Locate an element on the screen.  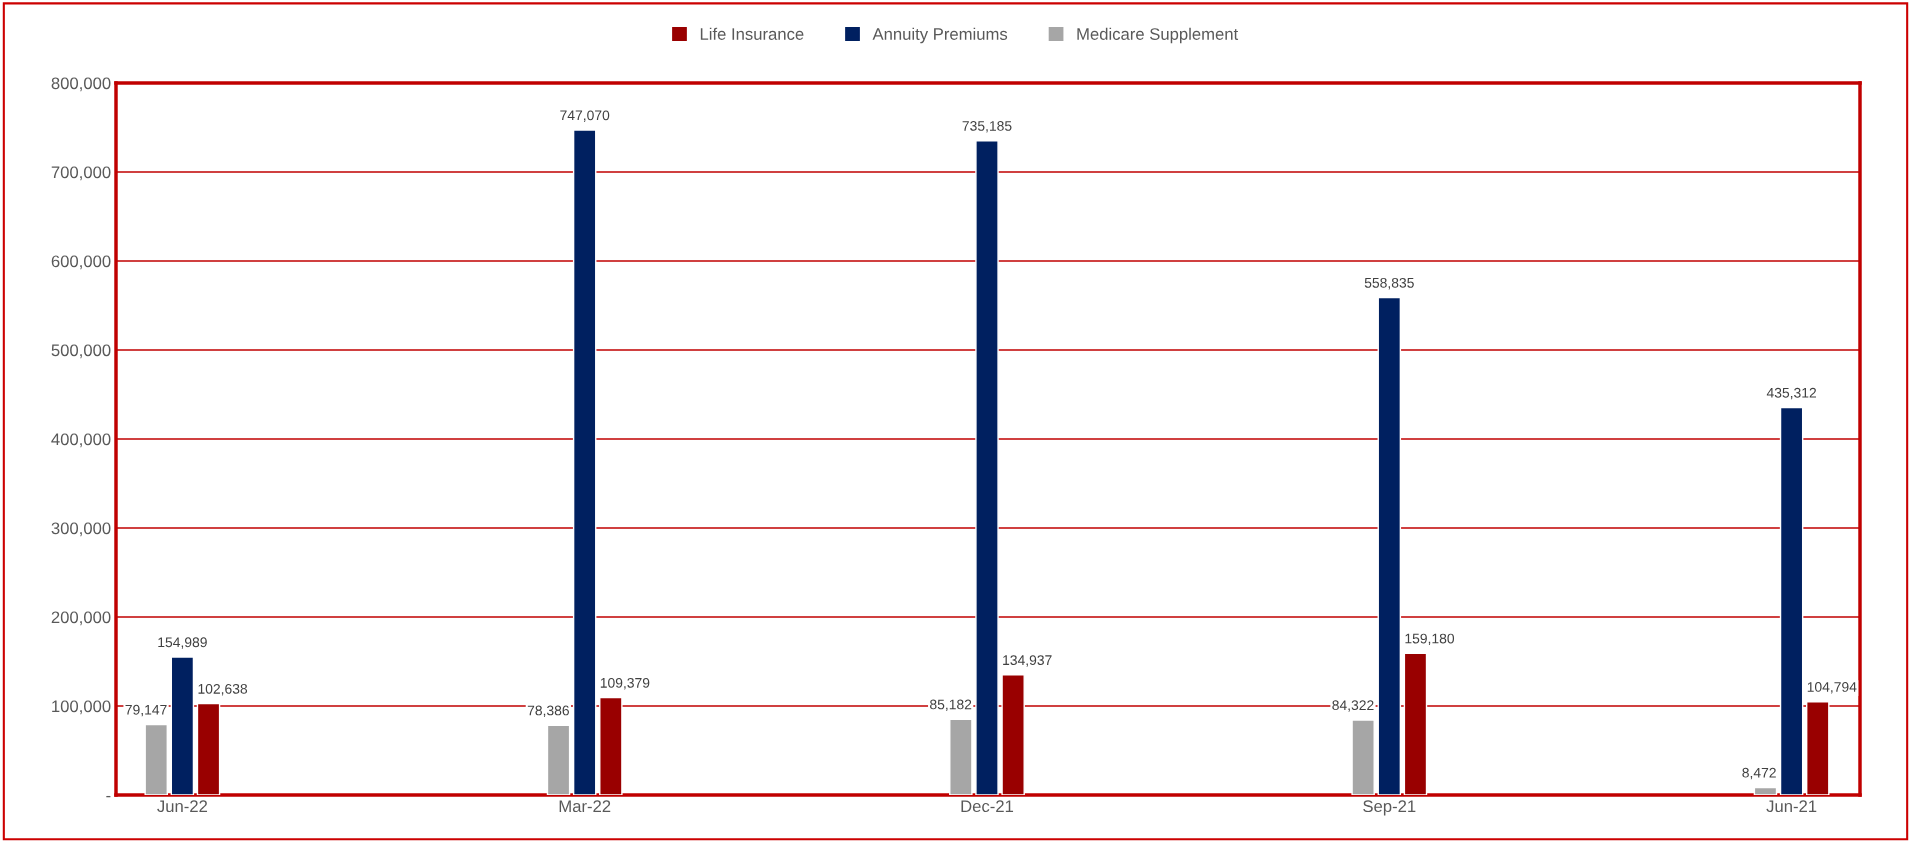
legend-label: Annuity Premiums is located at coordinates (940, 35).